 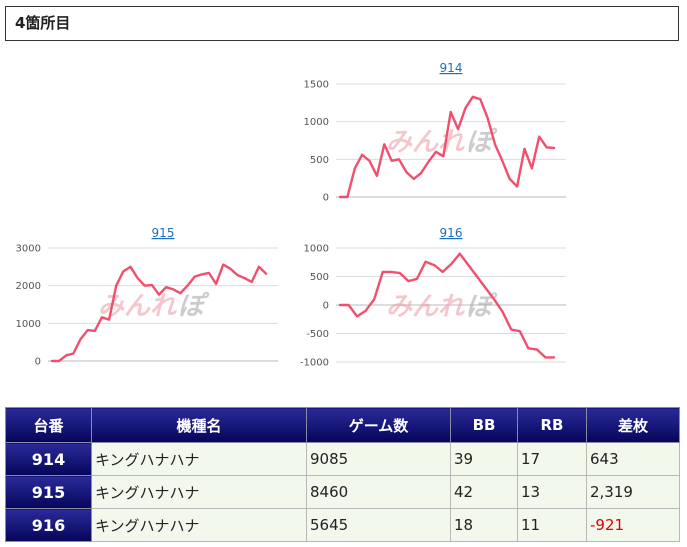 I want to click on chart-title: 915, so click(x=163, y=233).